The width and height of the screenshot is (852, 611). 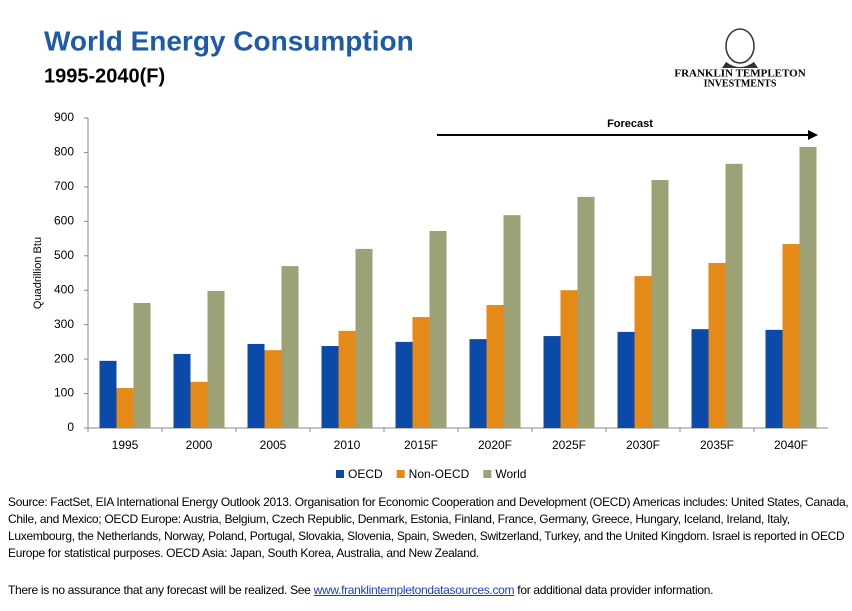 I want to click on logo-text: INVESTMENTS, so click(x=740, y=83).